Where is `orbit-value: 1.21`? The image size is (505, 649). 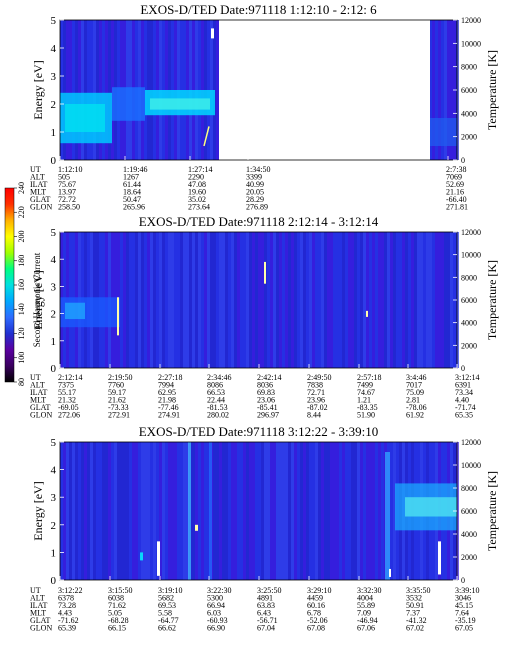
orbit-value: 1.21 is located at coordinates (364, 400).